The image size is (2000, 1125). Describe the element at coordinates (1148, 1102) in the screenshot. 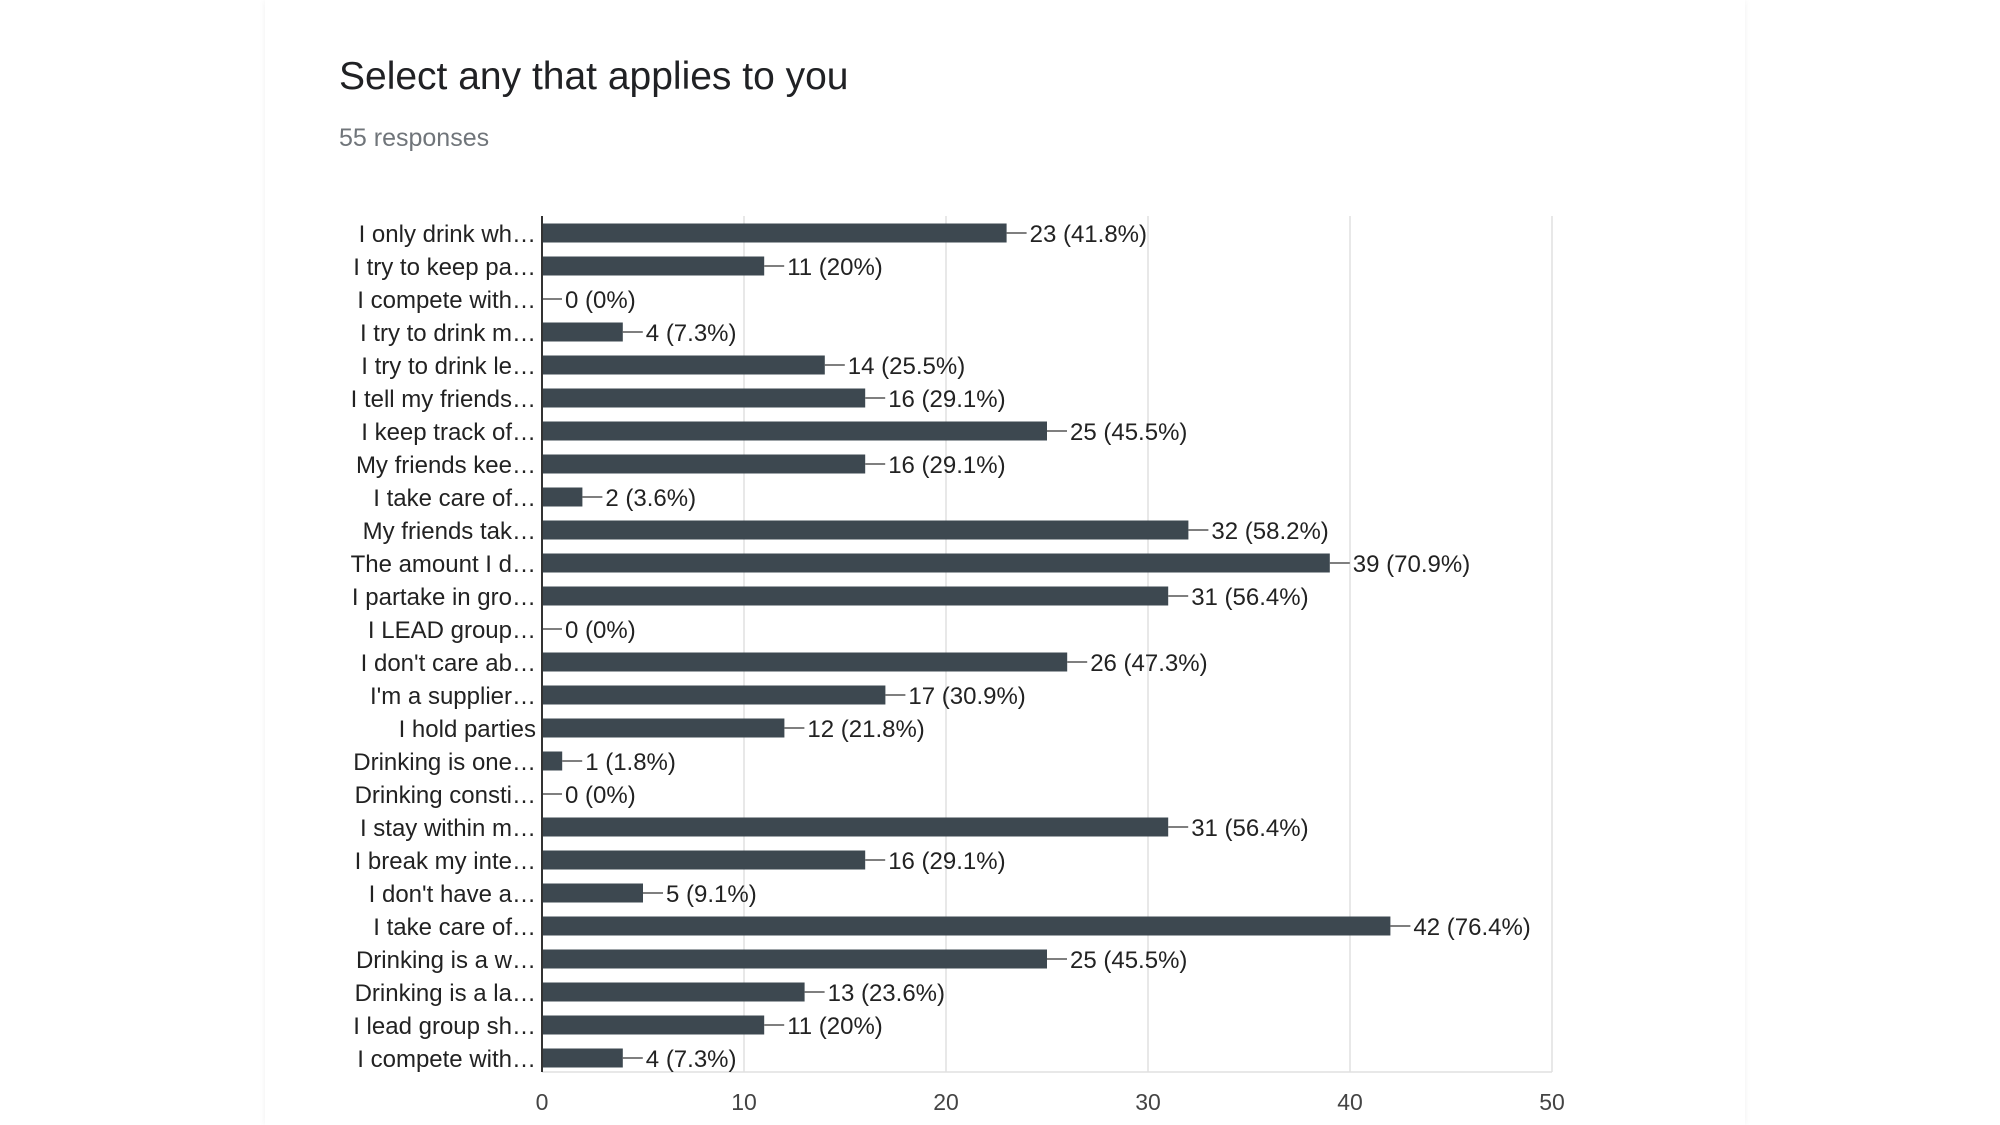

I see `x-tick-label: 30` at that location.